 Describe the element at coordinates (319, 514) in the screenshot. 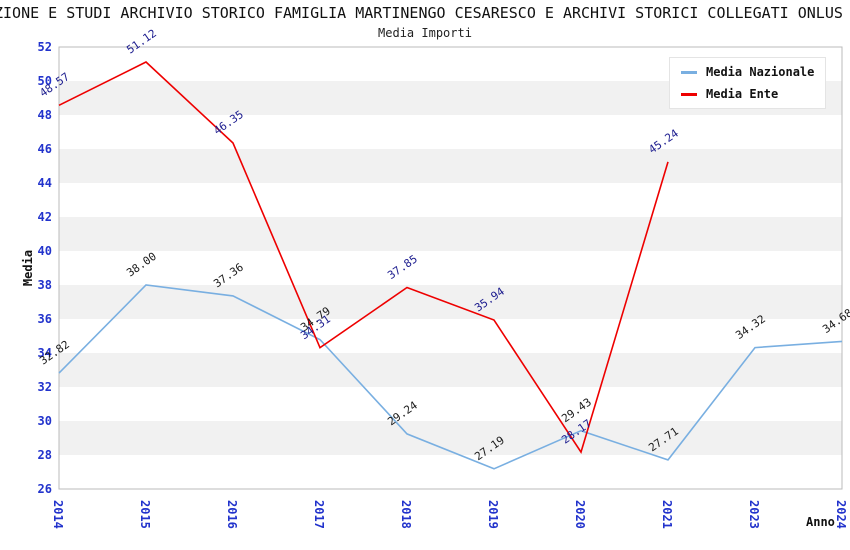

I see `x-tick-label: 2017` at that location.